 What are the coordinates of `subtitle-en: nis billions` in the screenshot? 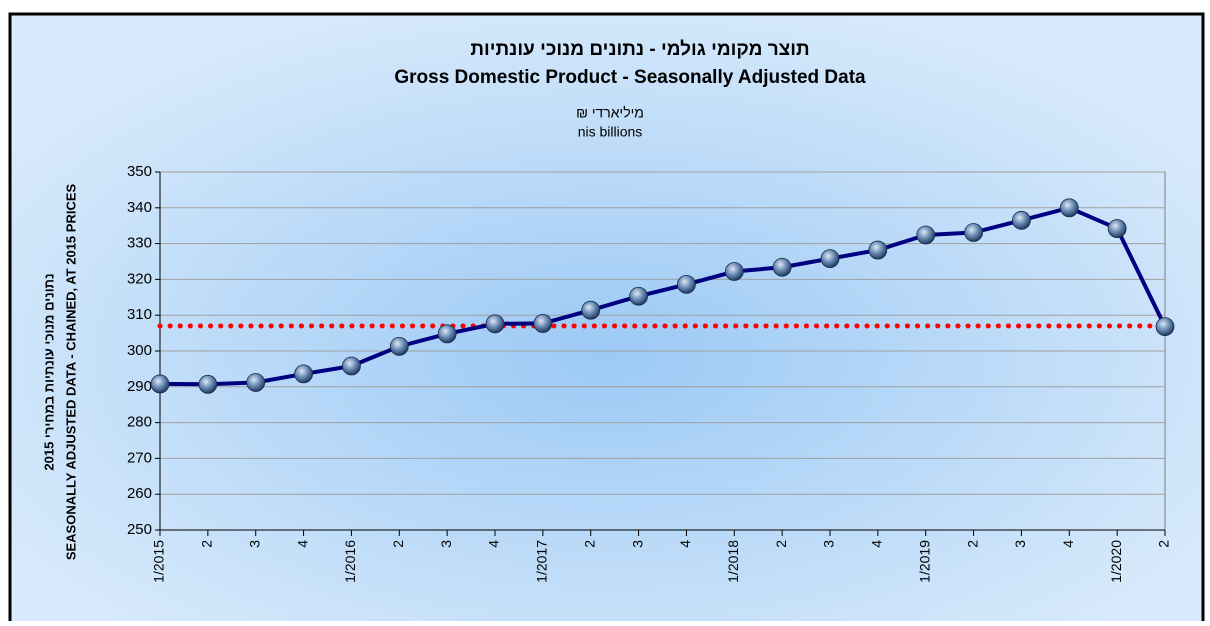 It's located at (610, 132).